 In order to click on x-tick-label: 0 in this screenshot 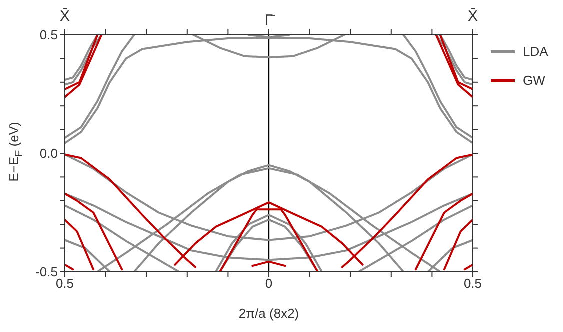, I will do `click(269, 284)`.